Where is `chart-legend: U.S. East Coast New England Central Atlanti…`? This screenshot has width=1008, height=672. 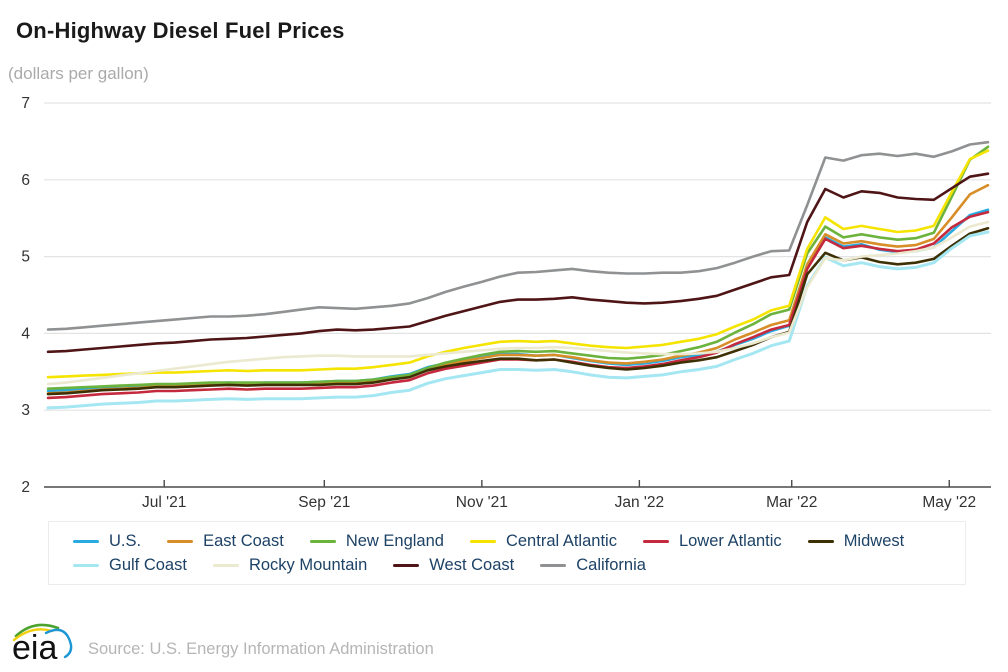
chart-legend: U.S. East Coast New England Central Atlanti… is located at coordinates (507, 553).